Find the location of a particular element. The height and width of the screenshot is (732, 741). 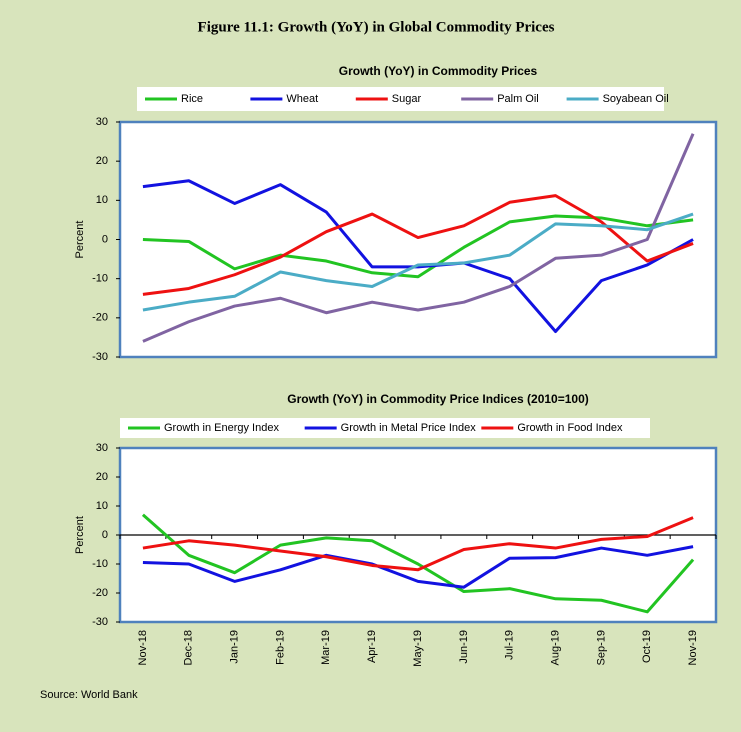

legend-label: Growth in Energy Index is located at coordinates (221, 428).